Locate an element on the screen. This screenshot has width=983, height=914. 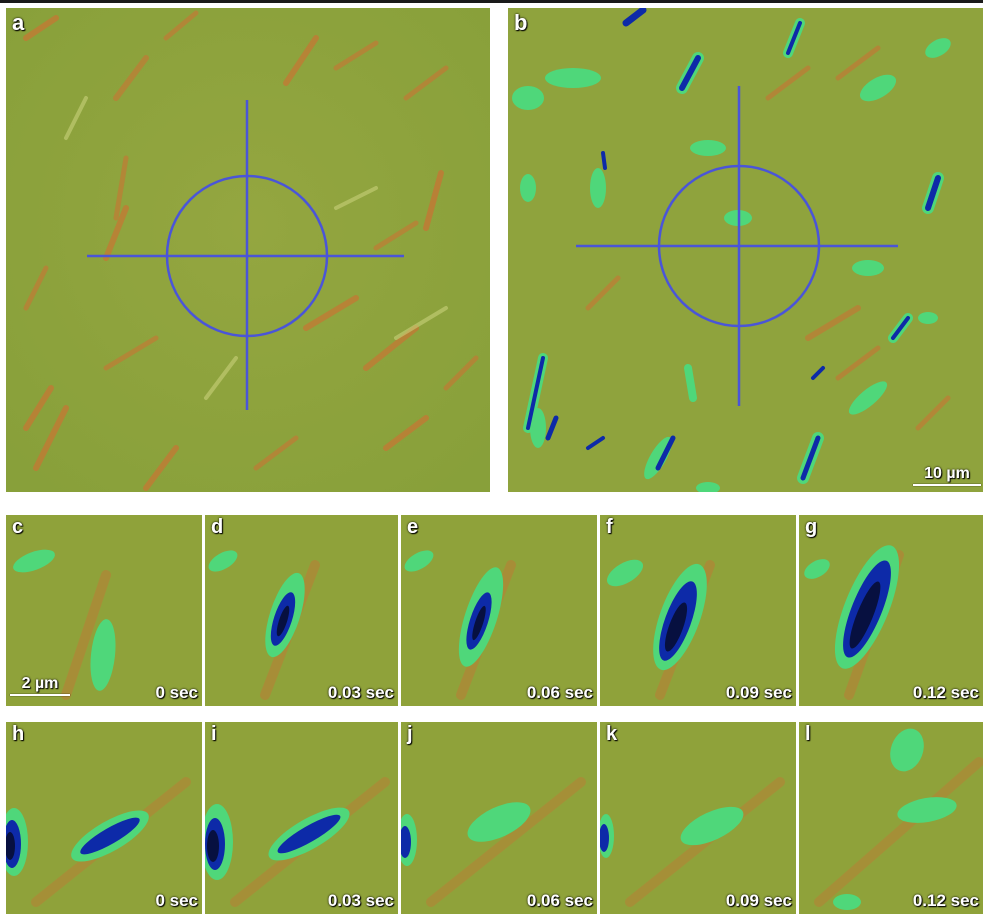
timestamp-f: 0.09 sec is located at coordinates (758, 692).